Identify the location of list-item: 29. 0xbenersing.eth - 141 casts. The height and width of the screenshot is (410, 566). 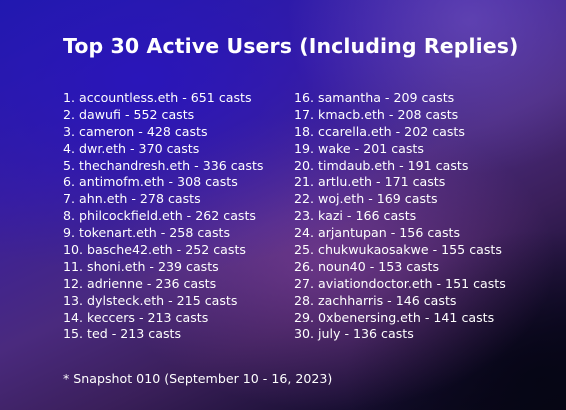
(394, 317).